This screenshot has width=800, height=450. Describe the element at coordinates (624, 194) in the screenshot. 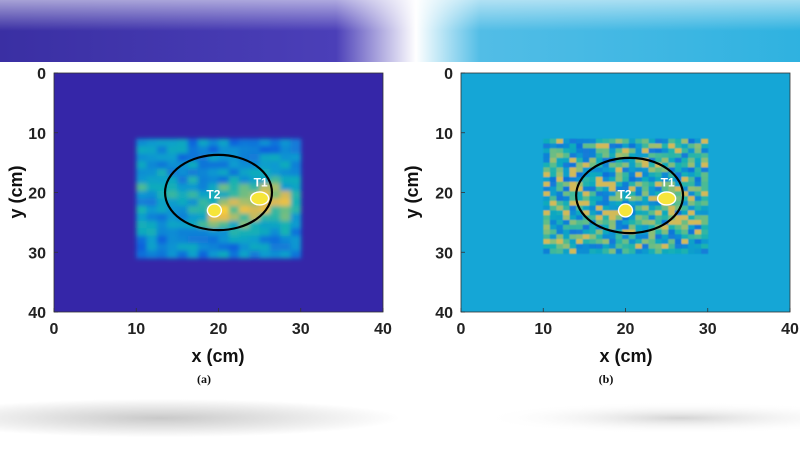

I see `target-label: T2` at that location.